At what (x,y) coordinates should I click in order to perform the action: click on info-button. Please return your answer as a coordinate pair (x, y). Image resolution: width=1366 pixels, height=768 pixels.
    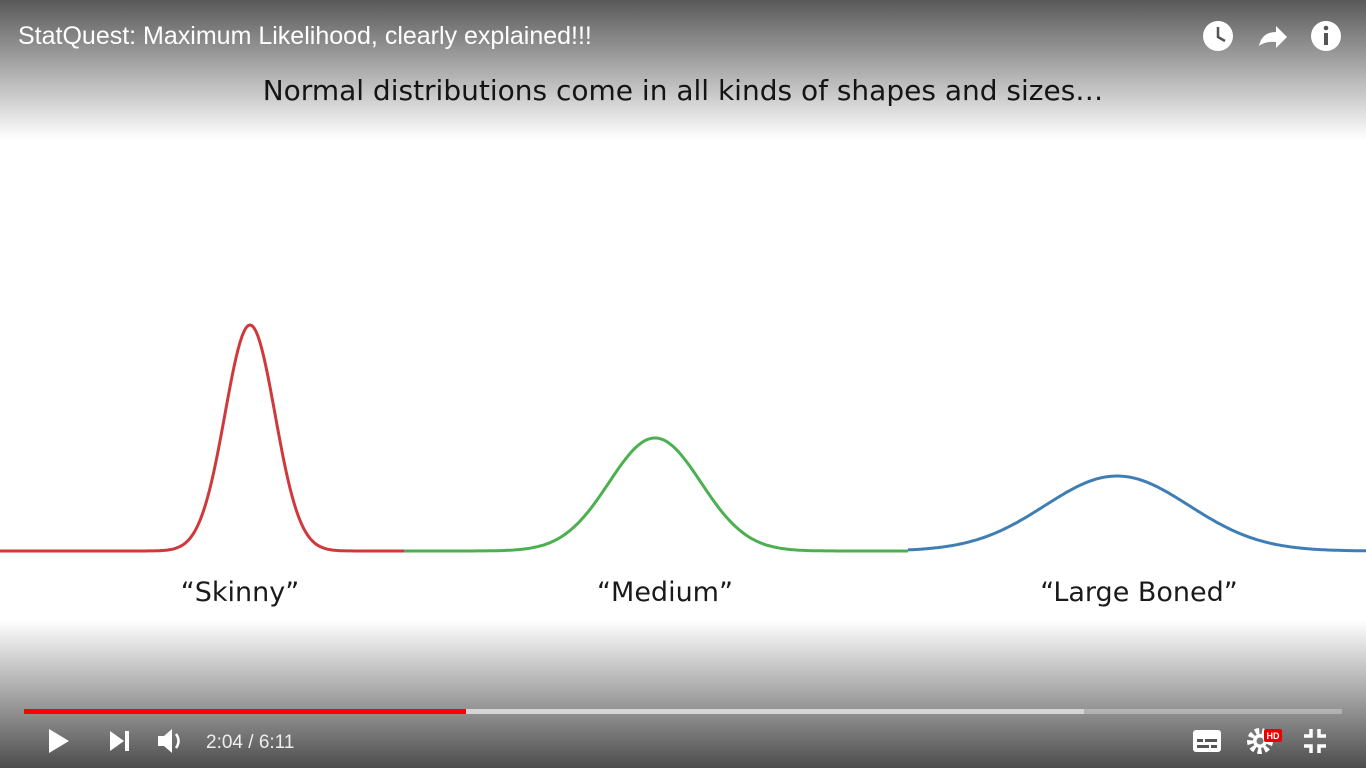
    Looking at the image, I should click on (1326, 36).